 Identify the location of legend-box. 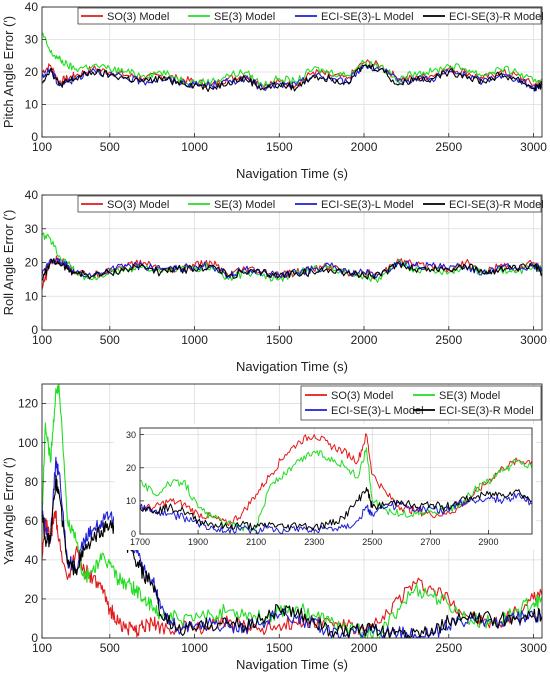
(421, 403).